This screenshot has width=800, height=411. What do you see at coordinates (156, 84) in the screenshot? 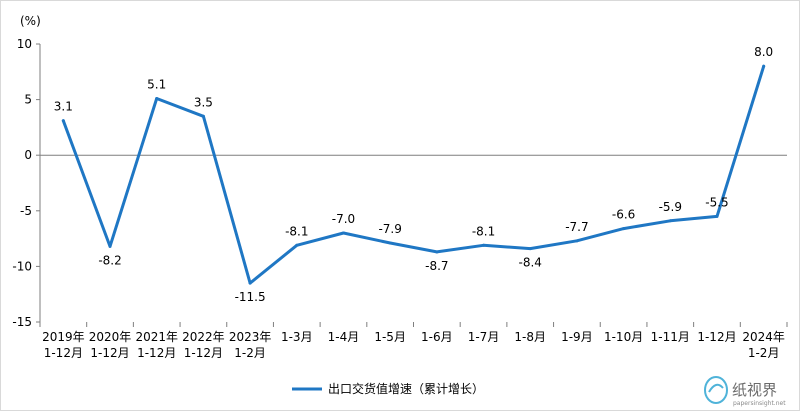
I see `data-label: 5.1` at bounding box center [156, 84].